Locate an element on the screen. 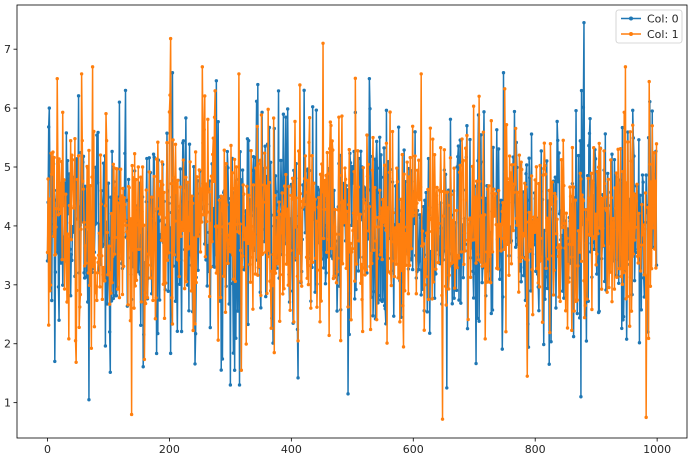 The image size is (693, 461). x-tick-label: 600 is located at coordinates (413, 449).